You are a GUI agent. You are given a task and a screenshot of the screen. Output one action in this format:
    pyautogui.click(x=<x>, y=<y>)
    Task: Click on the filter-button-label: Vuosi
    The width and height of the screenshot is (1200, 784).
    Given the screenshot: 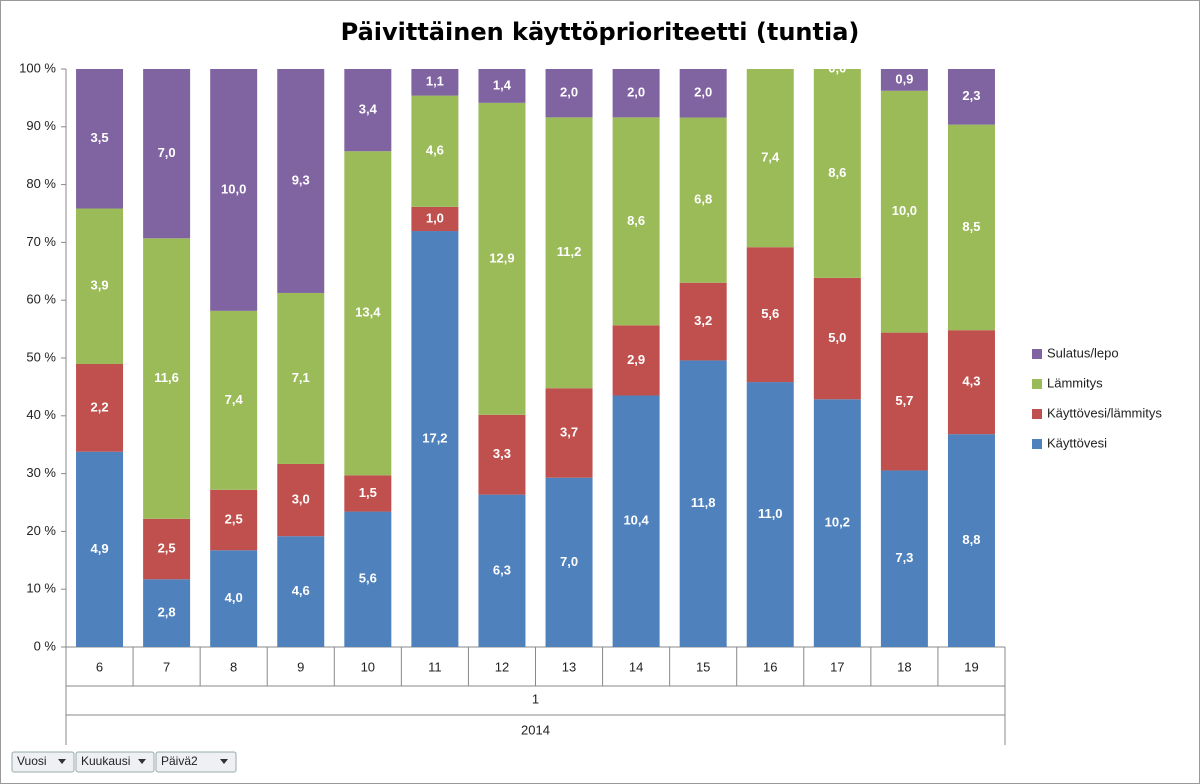 What is the action you would take?
    pyautogui.click(x=32, y=761)
    